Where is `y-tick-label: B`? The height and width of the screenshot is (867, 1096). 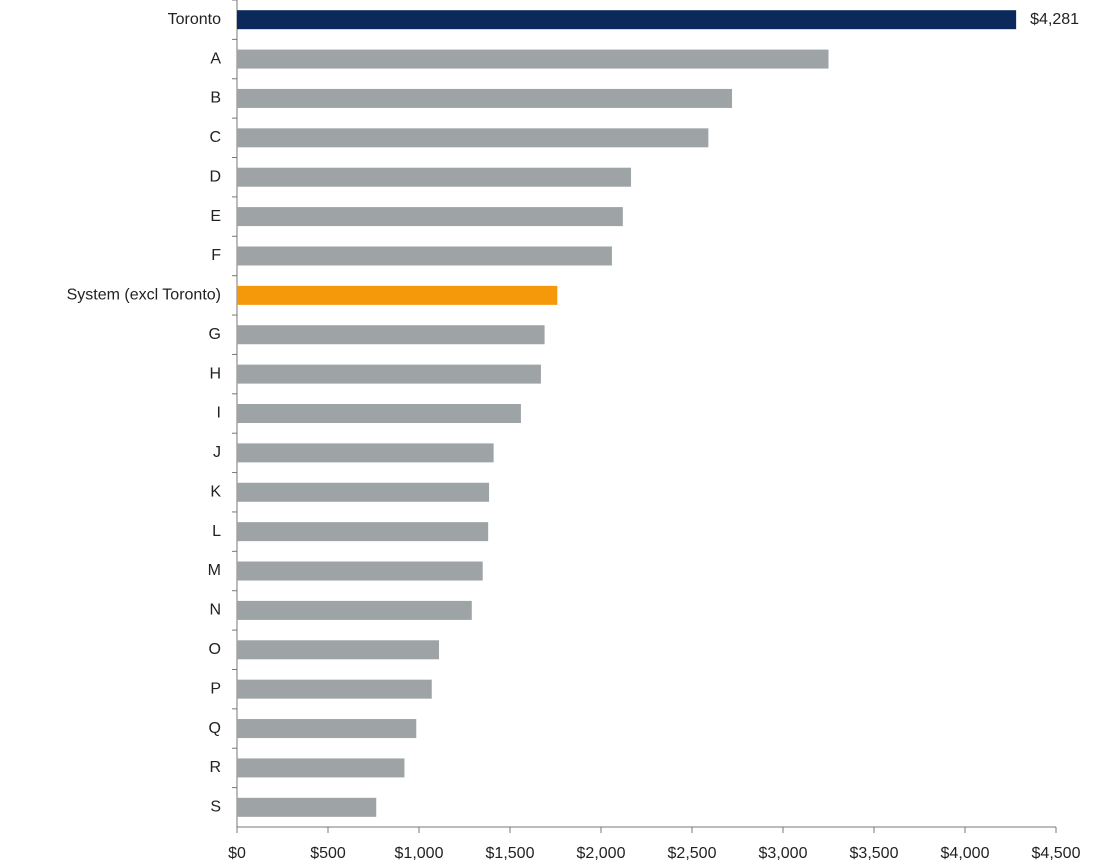 y-tick-label: B is located at coordinates (215, 98).